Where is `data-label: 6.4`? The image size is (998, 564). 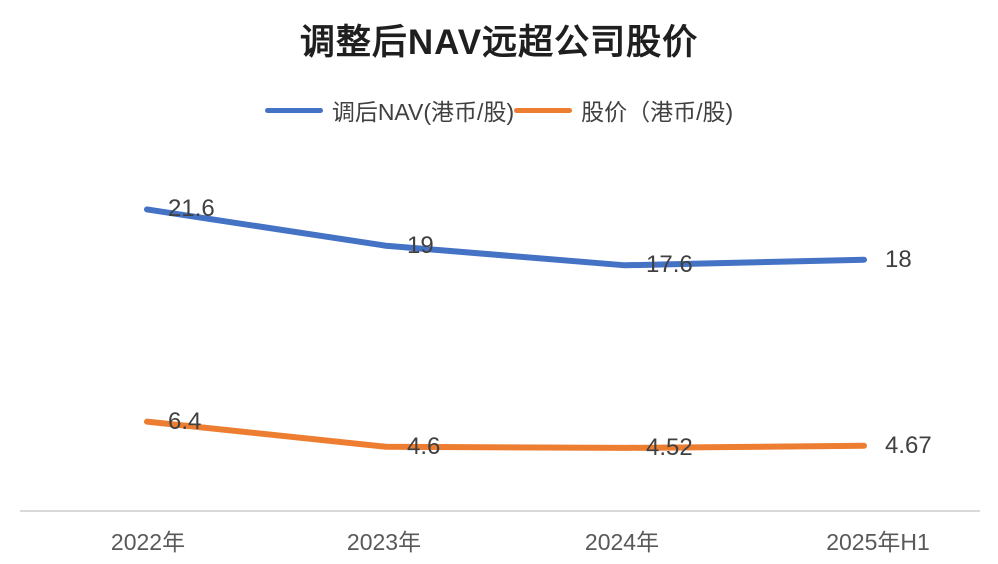
data-label: 6.4 is located at coordinates (185, 421).